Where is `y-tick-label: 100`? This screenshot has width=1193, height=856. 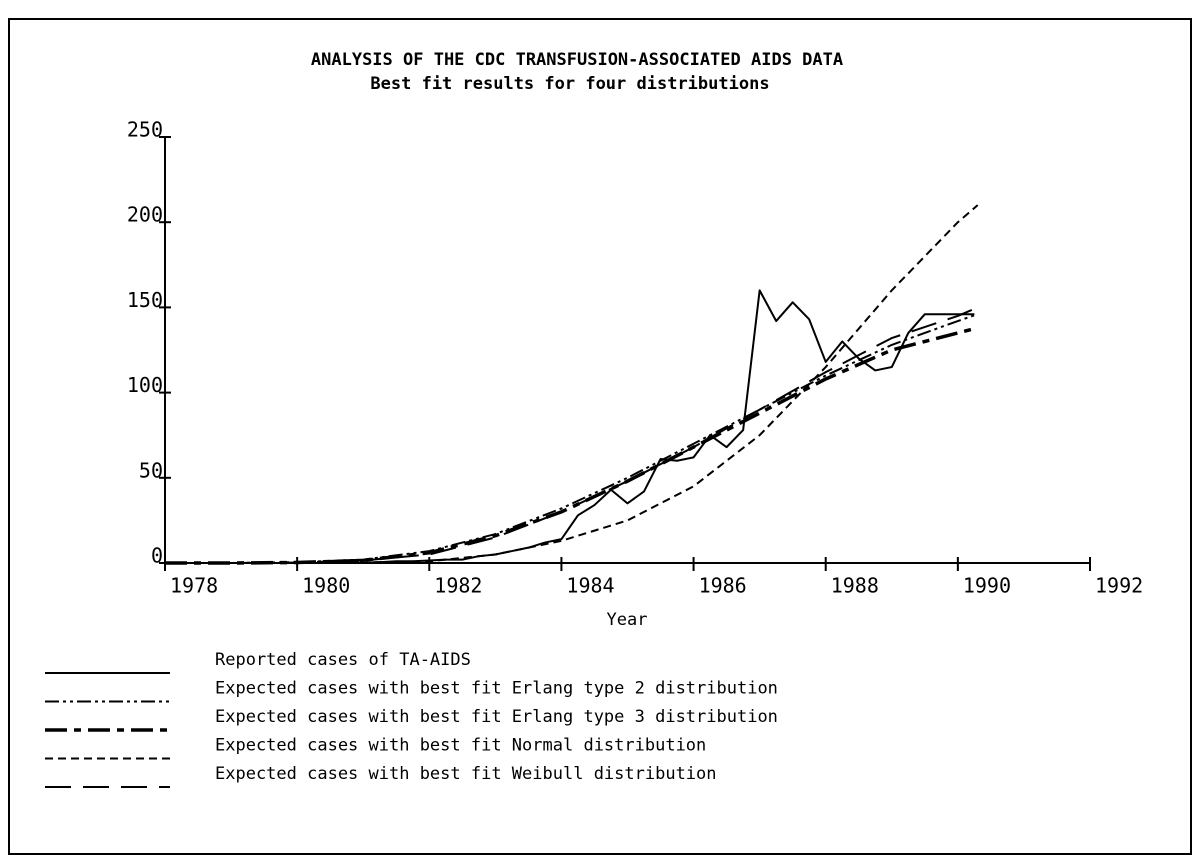 y-tick-label: 100 is located at coordinates (145, 385).